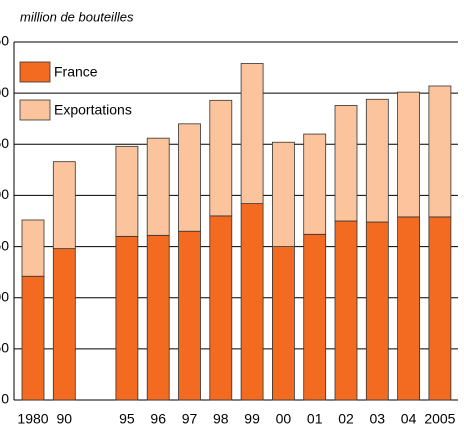  What do you see at coordinates (77, 16) in the screenshot?
I see `chart-subtitle: million de bouteilles` at bounding box center [77, 16].